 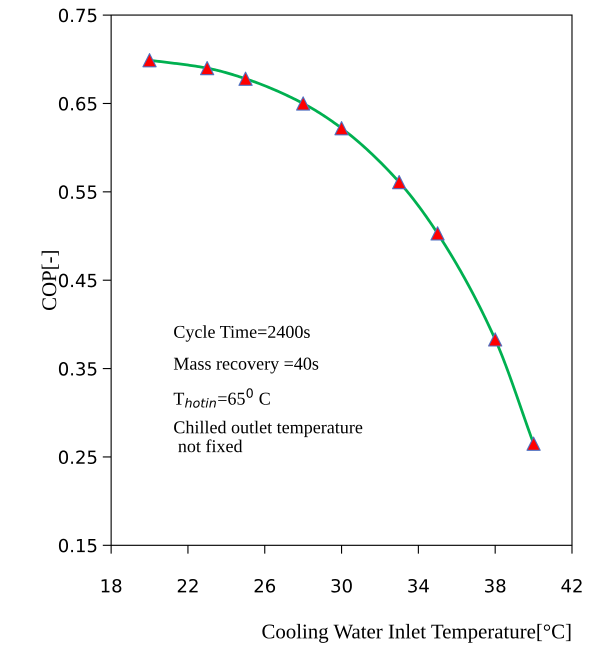 I want to click on annotation: T$_{hotin}$=65$^{0}$ C, so click(x=222, y=398).